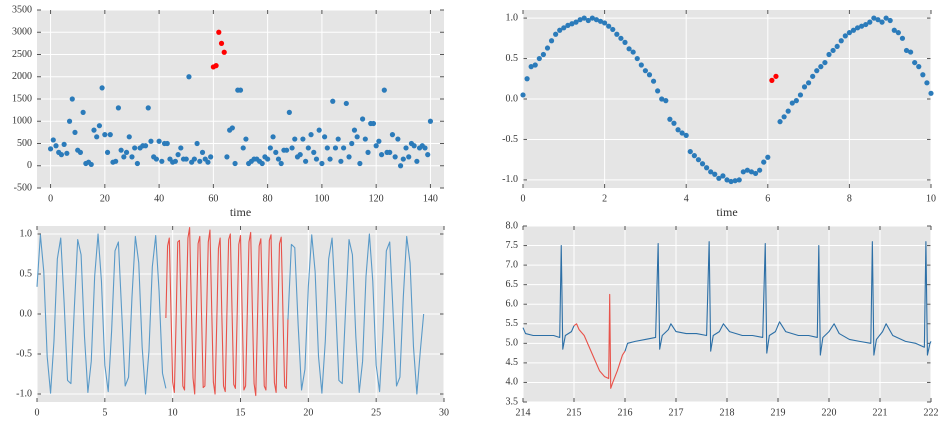 Image resolution: width=945 pixels, height=426 pixels. I want to click on x-tick-label: 20, so click(105, 198).